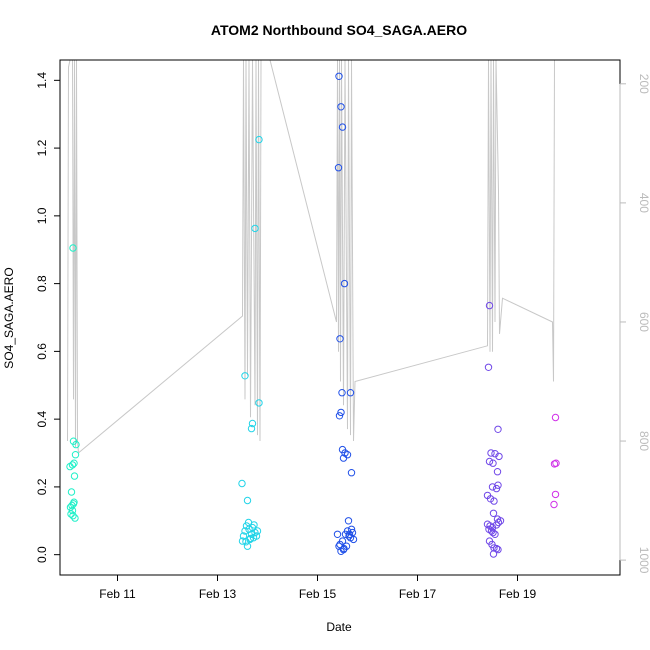  What do you see at coordinates (339, 30) in the screenshot?
I see `chart-title: ATOM2 Northbound SO4_SAGA.AERO` at bounding box center [339, 30].